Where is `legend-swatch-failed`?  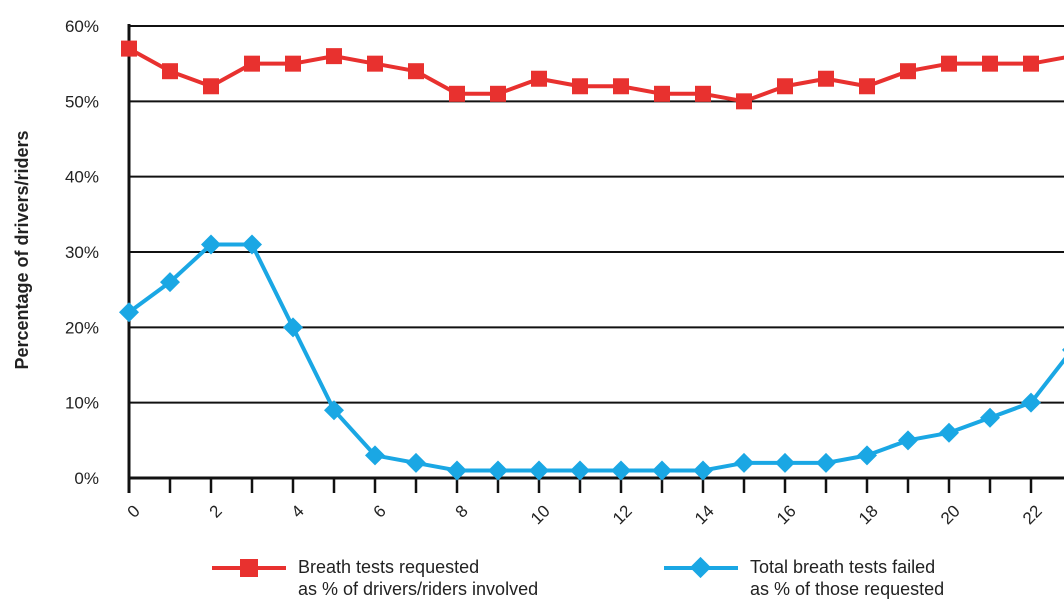 legend-swatch-failed is located at coordinates (701, 568).